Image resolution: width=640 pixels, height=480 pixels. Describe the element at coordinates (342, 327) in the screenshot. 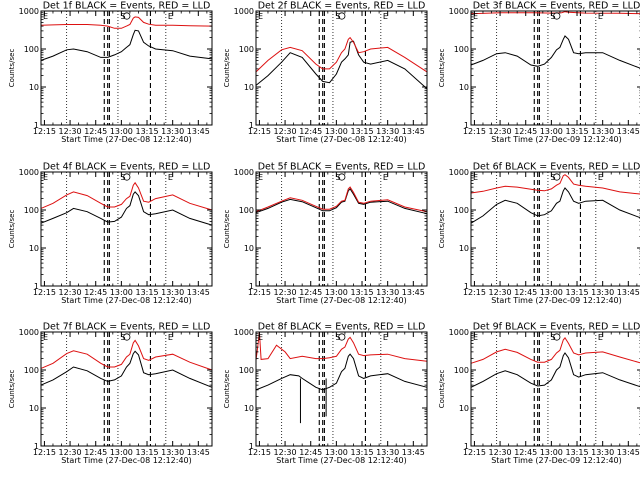

I see `chart-title: Det 8f BLACK = Events, RED = LLD` at that location.